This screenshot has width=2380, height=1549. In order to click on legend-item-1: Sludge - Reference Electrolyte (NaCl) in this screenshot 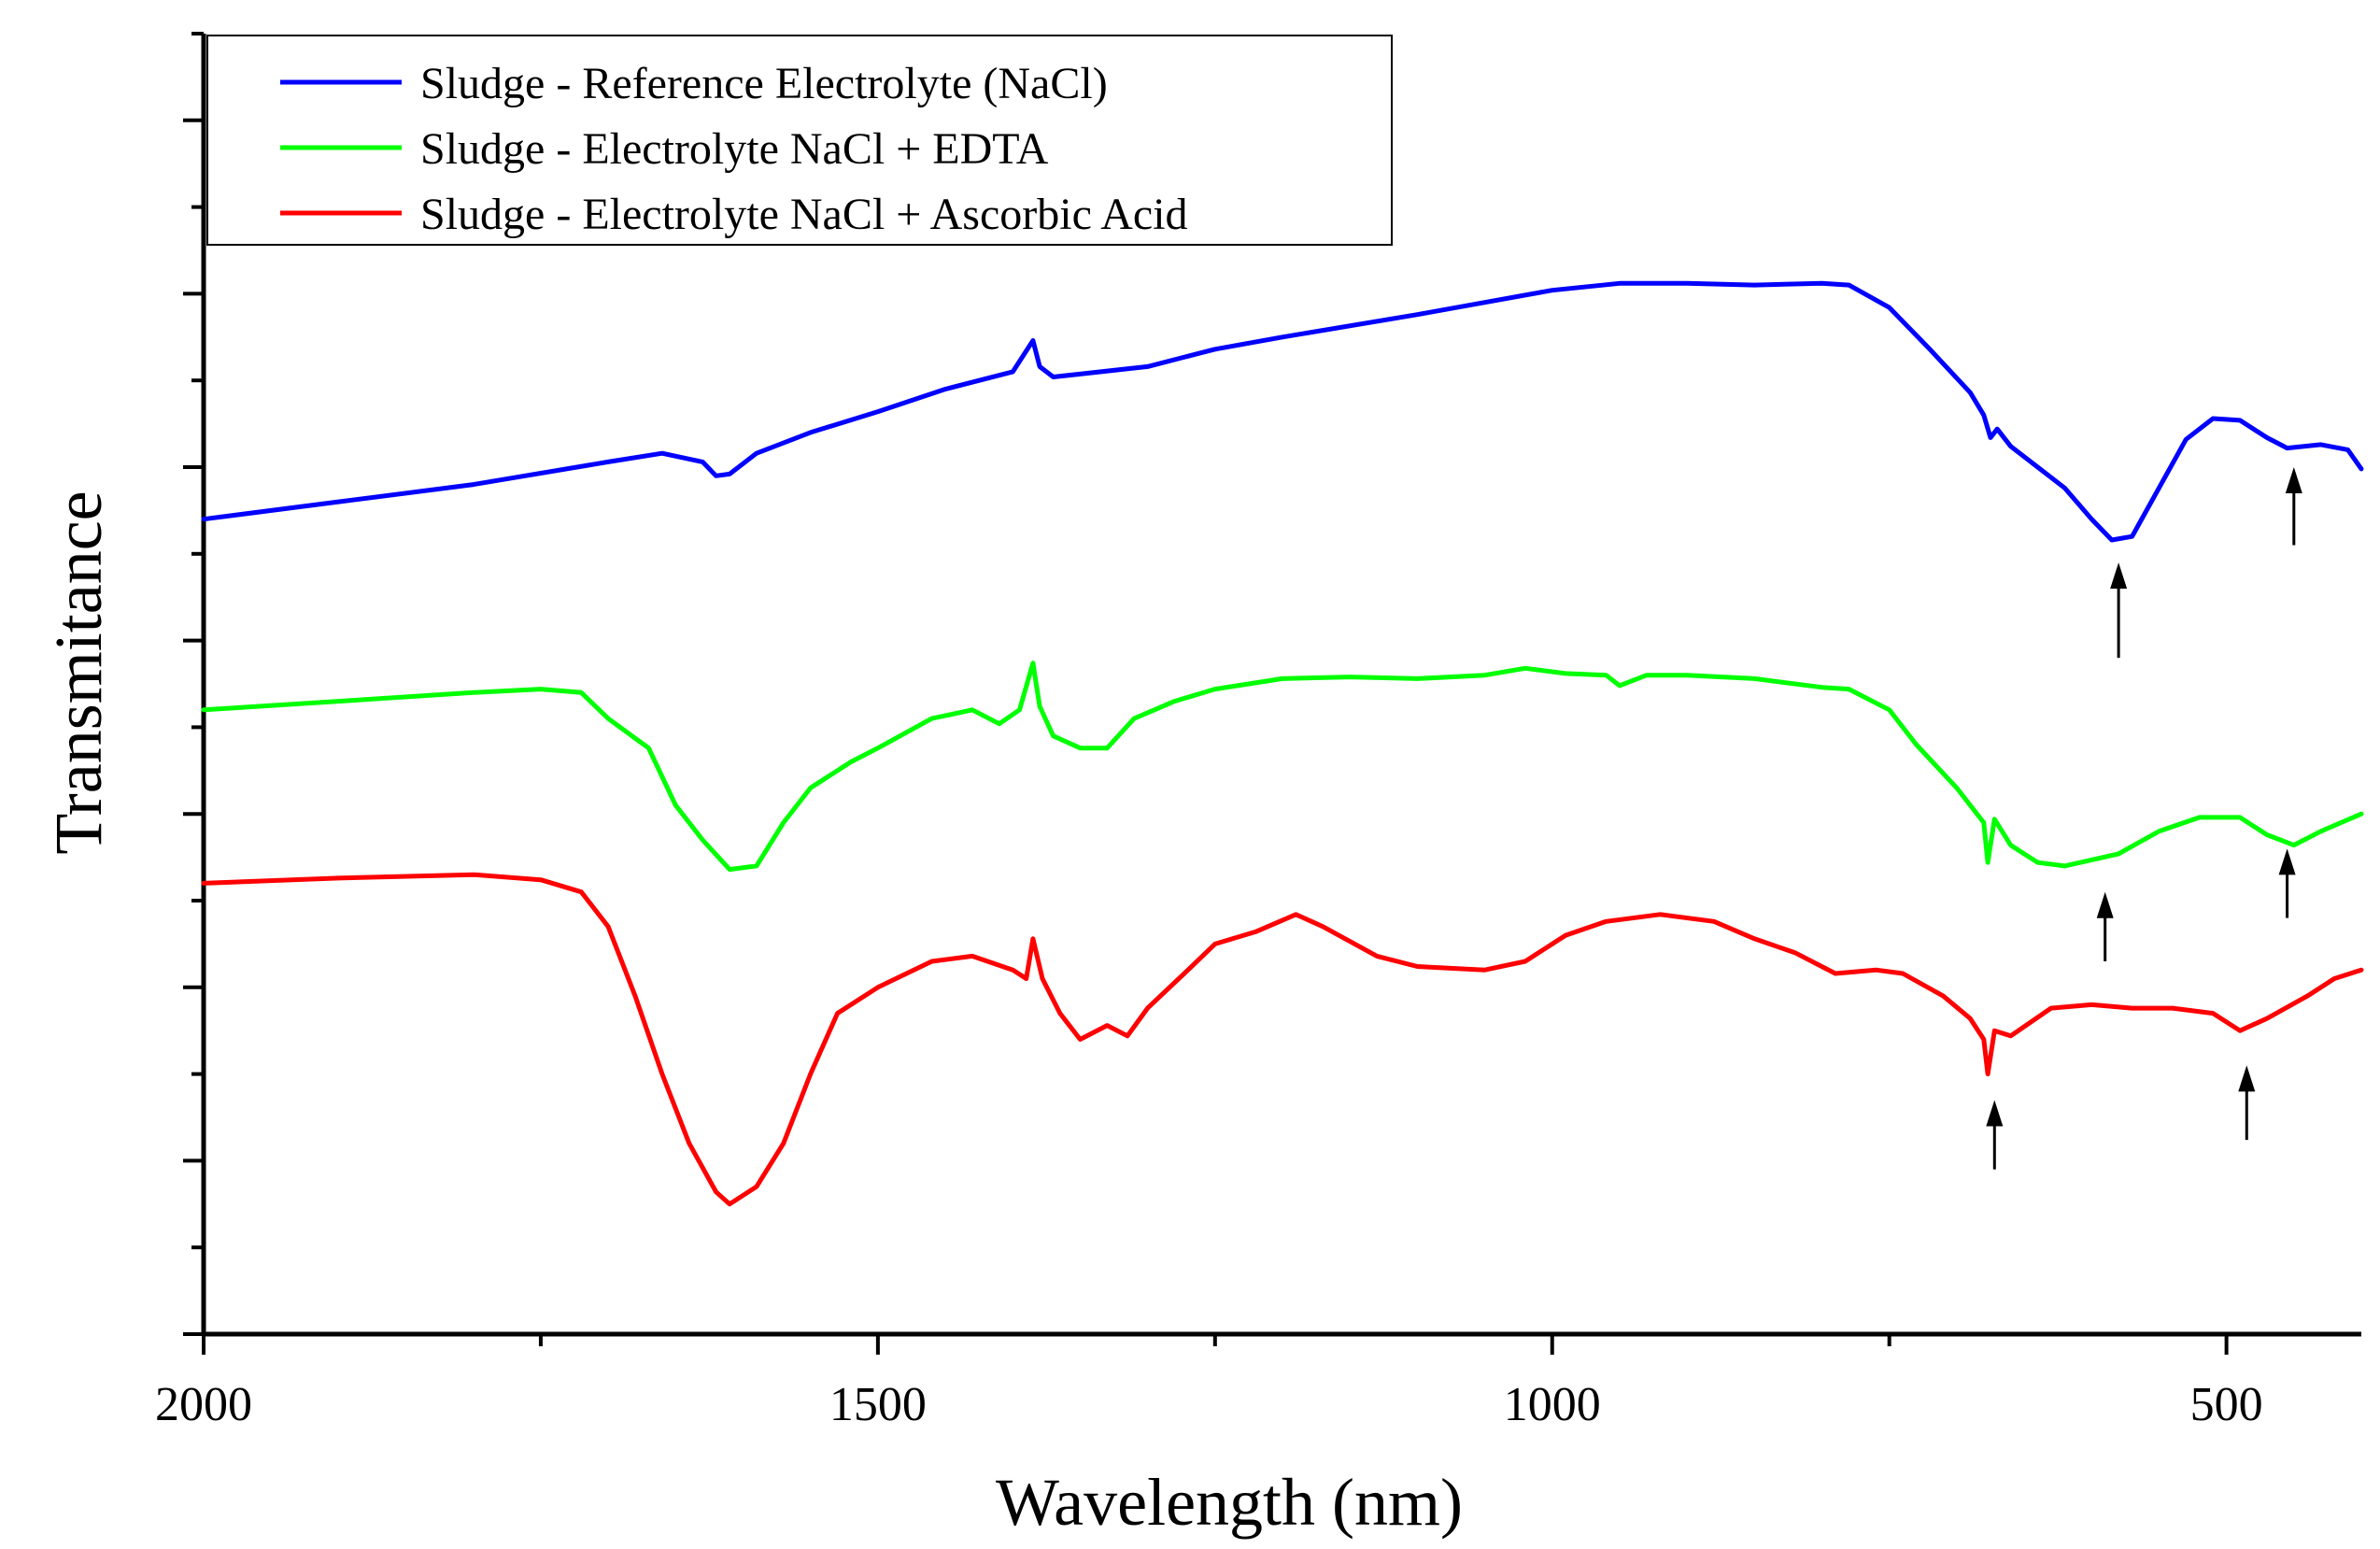, I will do `click(694, 83)`.